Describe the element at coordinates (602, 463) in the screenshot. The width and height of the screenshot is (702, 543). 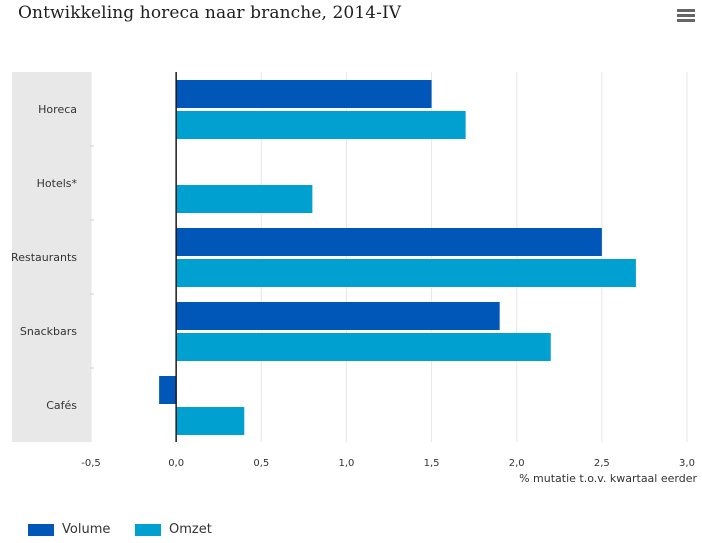
I see `x-tick-label: 2,5` at that location.